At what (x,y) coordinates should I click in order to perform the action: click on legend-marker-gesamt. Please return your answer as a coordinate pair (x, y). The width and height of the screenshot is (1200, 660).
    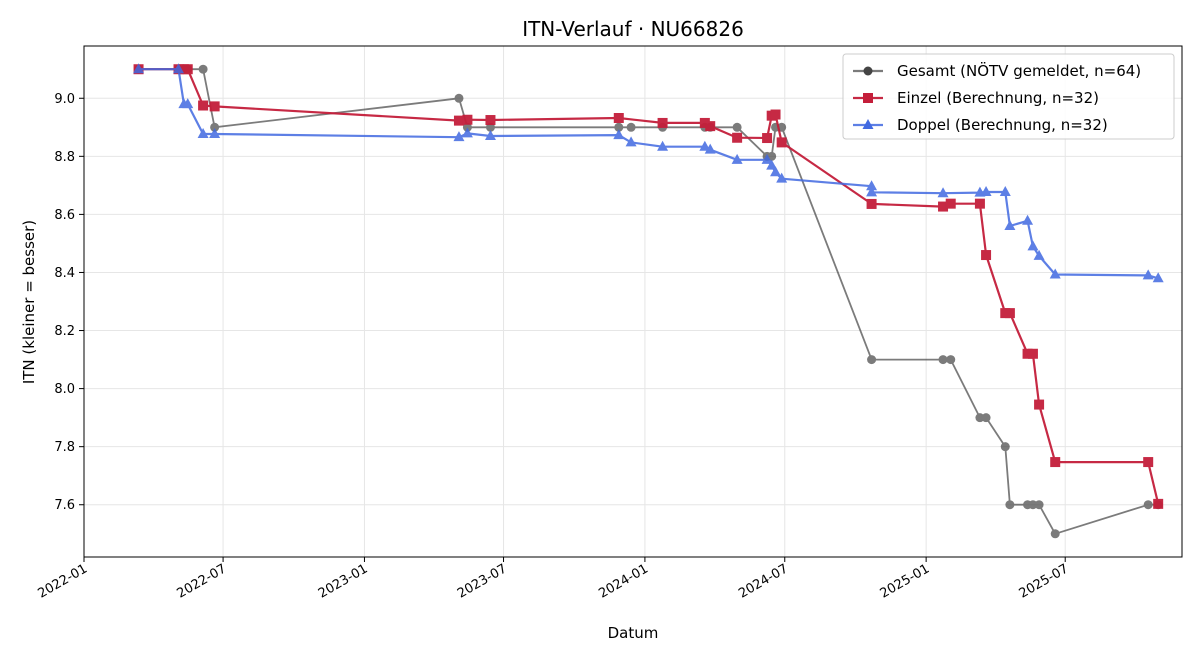
    Looking at the image, I should click on (868, 71).